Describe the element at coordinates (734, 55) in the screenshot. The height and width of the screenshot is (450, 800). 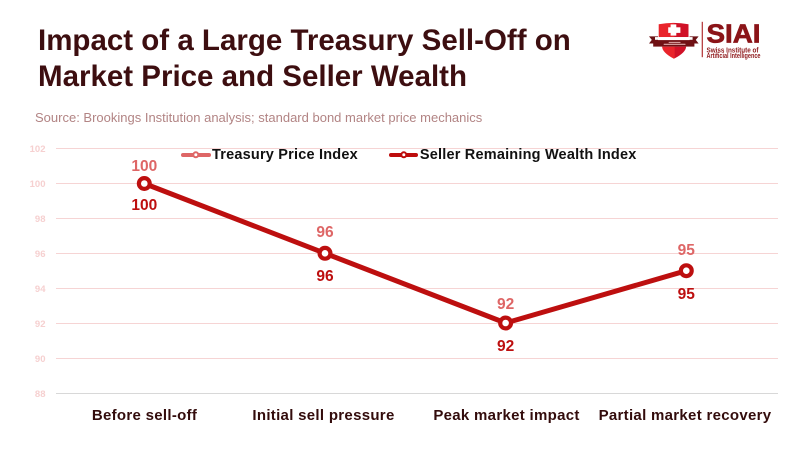
I see `svg-text: Artificial Intelligence` at that location.